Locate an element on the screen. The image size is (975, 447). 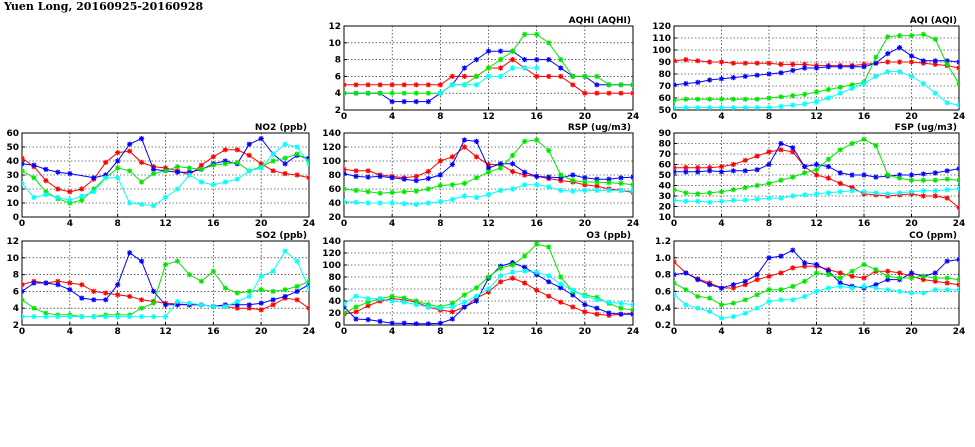
x-tick-label: 24 is located at coordinates (959, 117).